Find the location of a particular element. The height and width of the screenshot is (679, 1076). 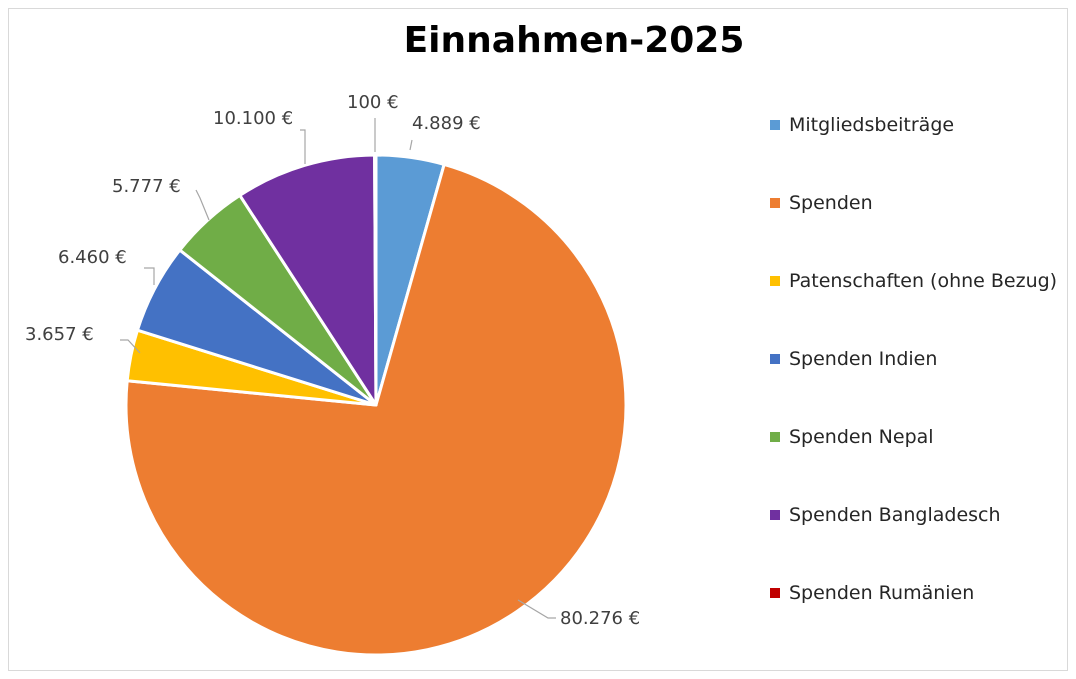

legend-label: Mitgliedsbeiträge is located at coordinates (872, 125).